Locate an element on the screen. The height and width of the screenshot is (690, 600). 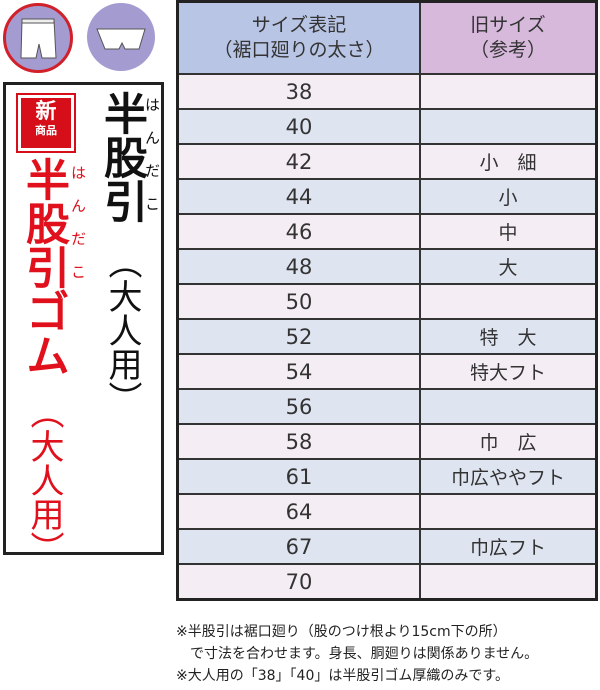
old-size-cell: 小 is located at coordinates (508, 196).